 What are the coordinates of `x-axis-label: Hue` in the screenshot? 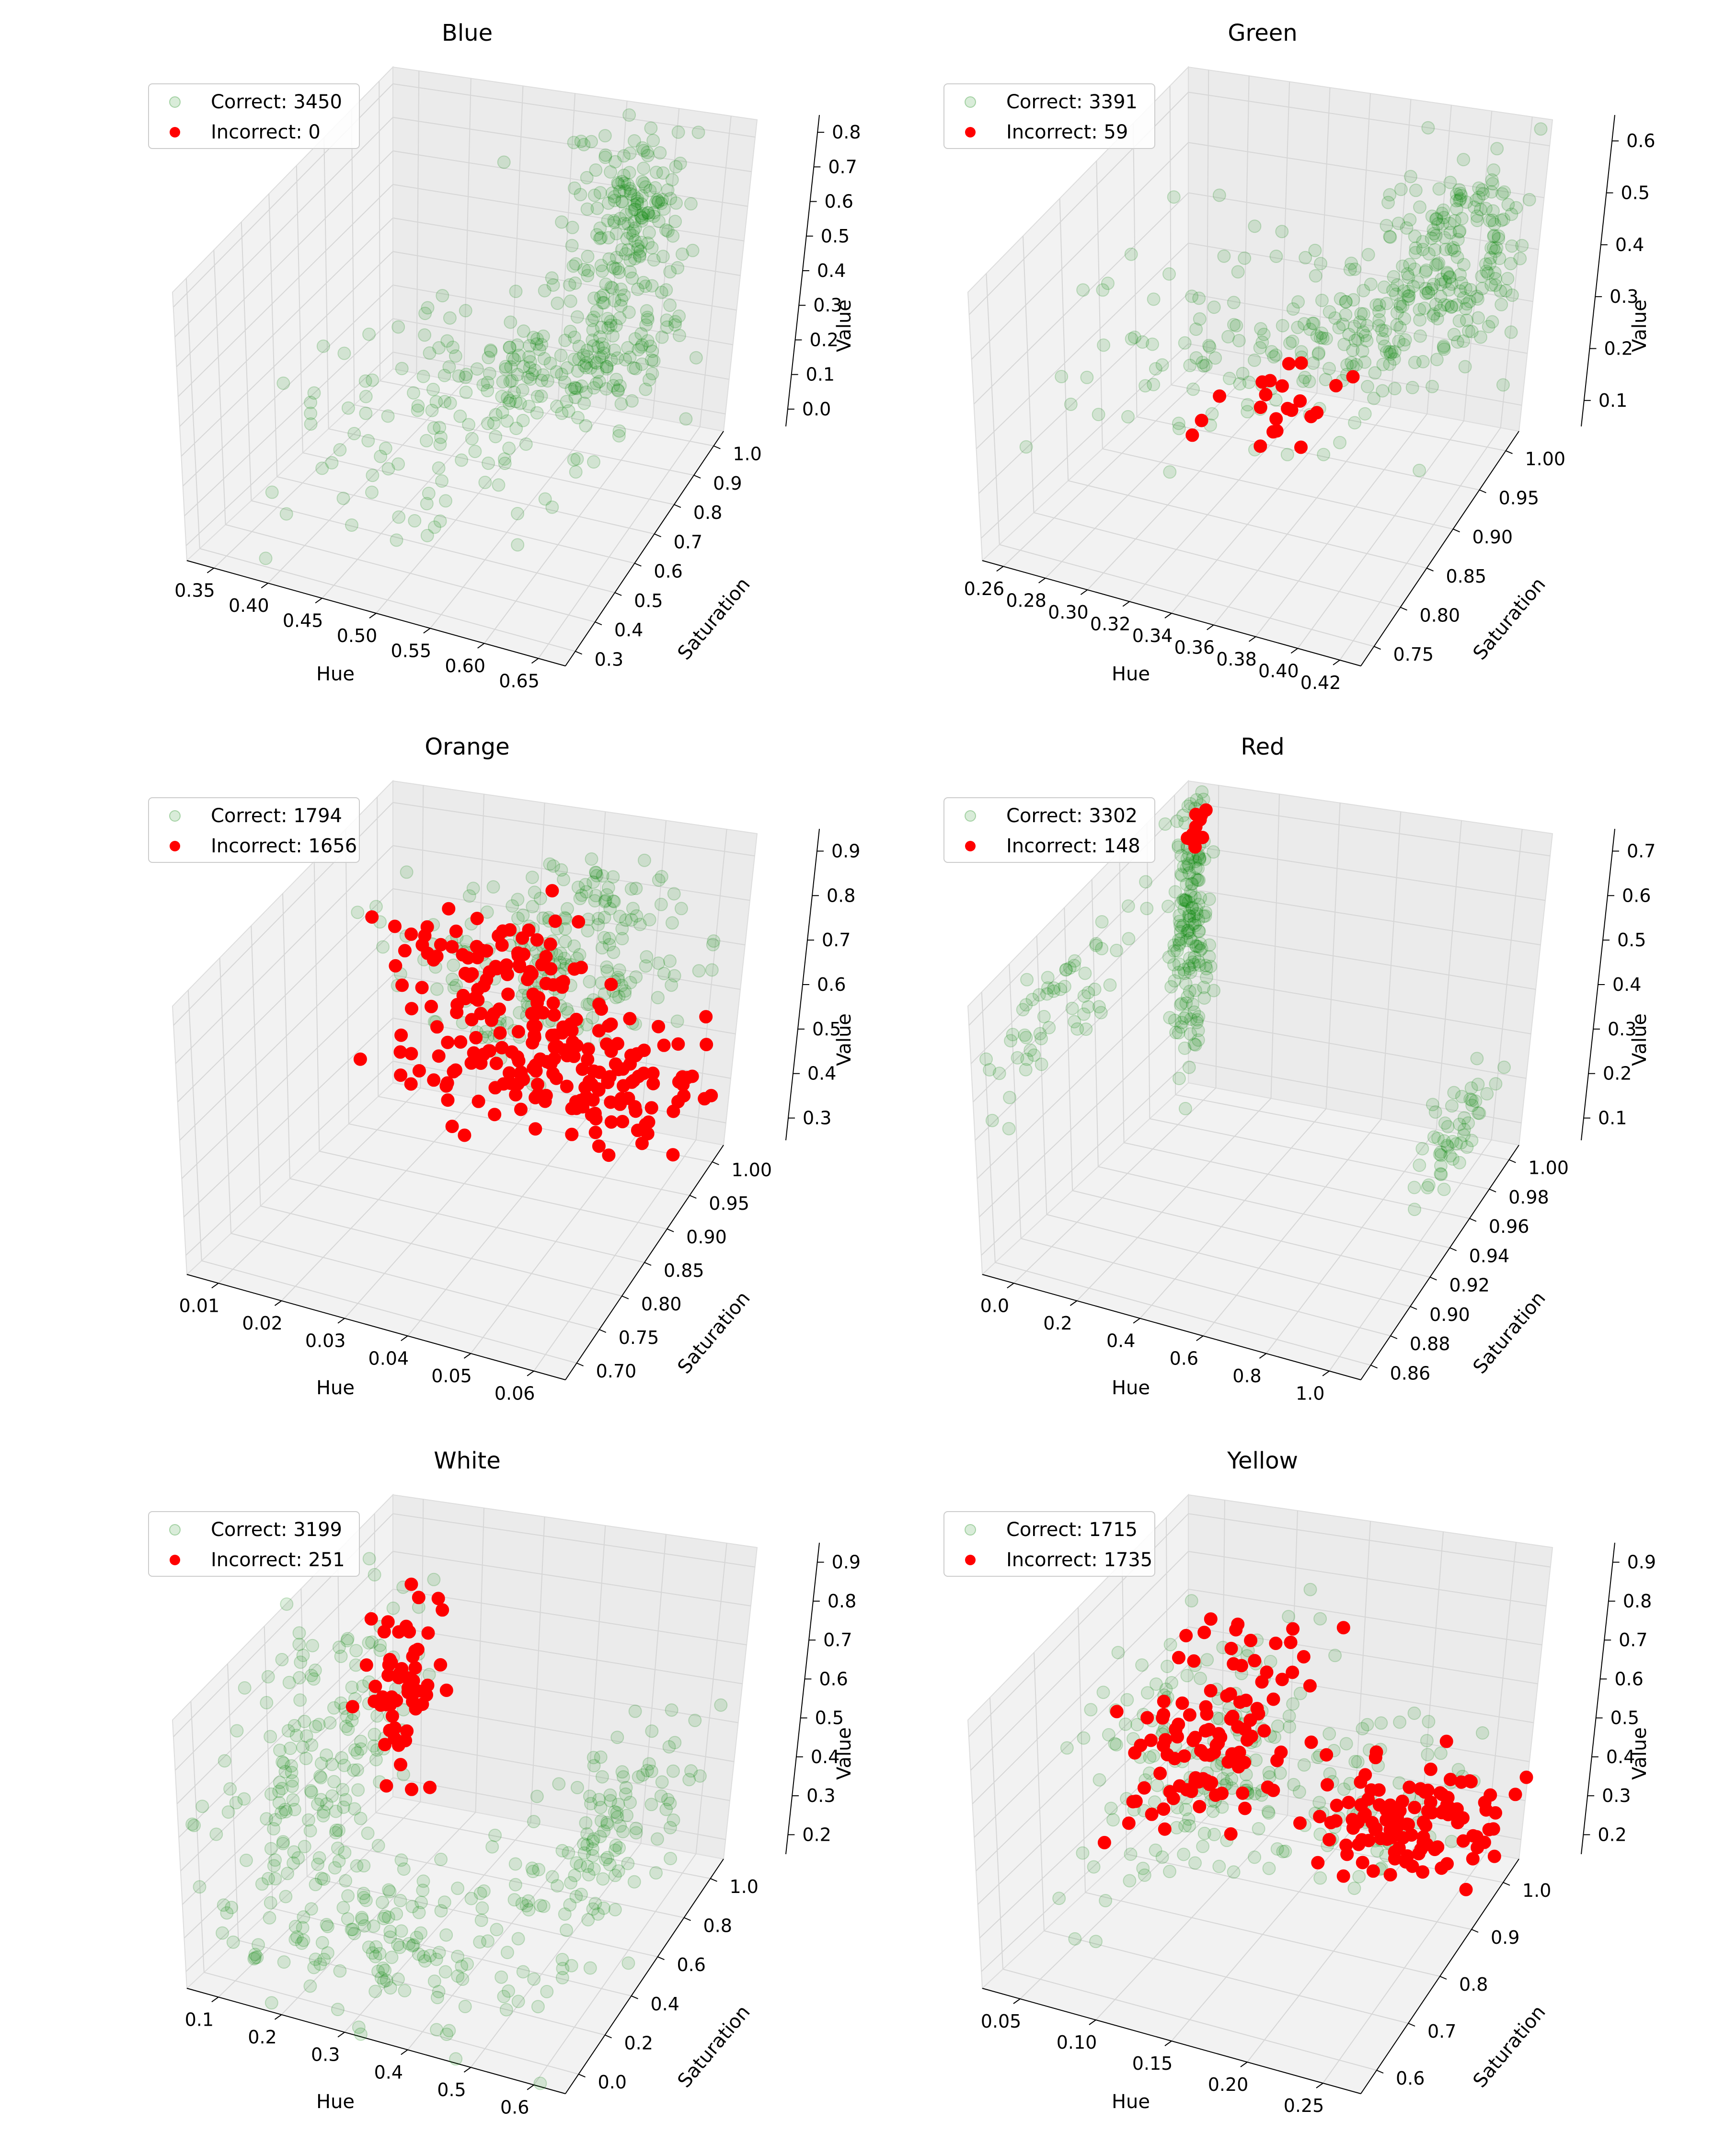 It's located at (1131, 2102).